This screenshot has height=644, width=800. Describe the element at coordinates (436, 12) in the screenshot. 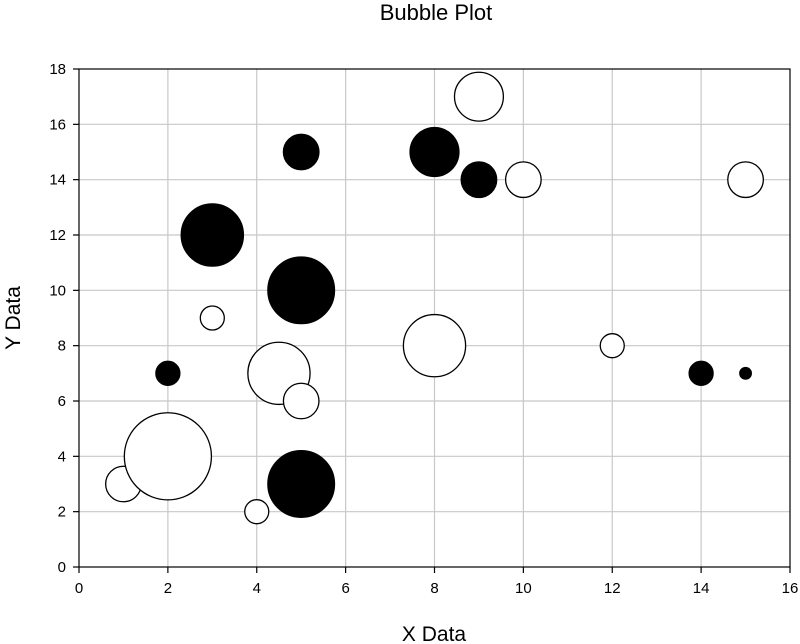

I see `chart-title: Bubble Plot` at that location.